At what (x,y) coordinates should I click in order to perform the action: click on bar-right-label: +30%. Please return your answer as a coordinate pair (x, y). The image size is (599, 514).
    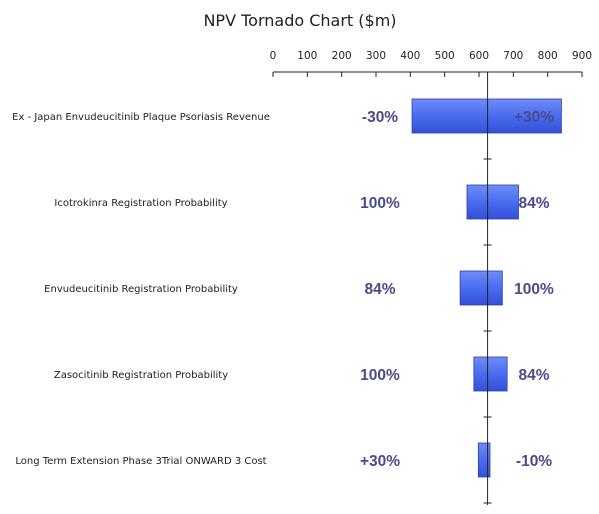
    Looking at the image, I should click on (534, 117).